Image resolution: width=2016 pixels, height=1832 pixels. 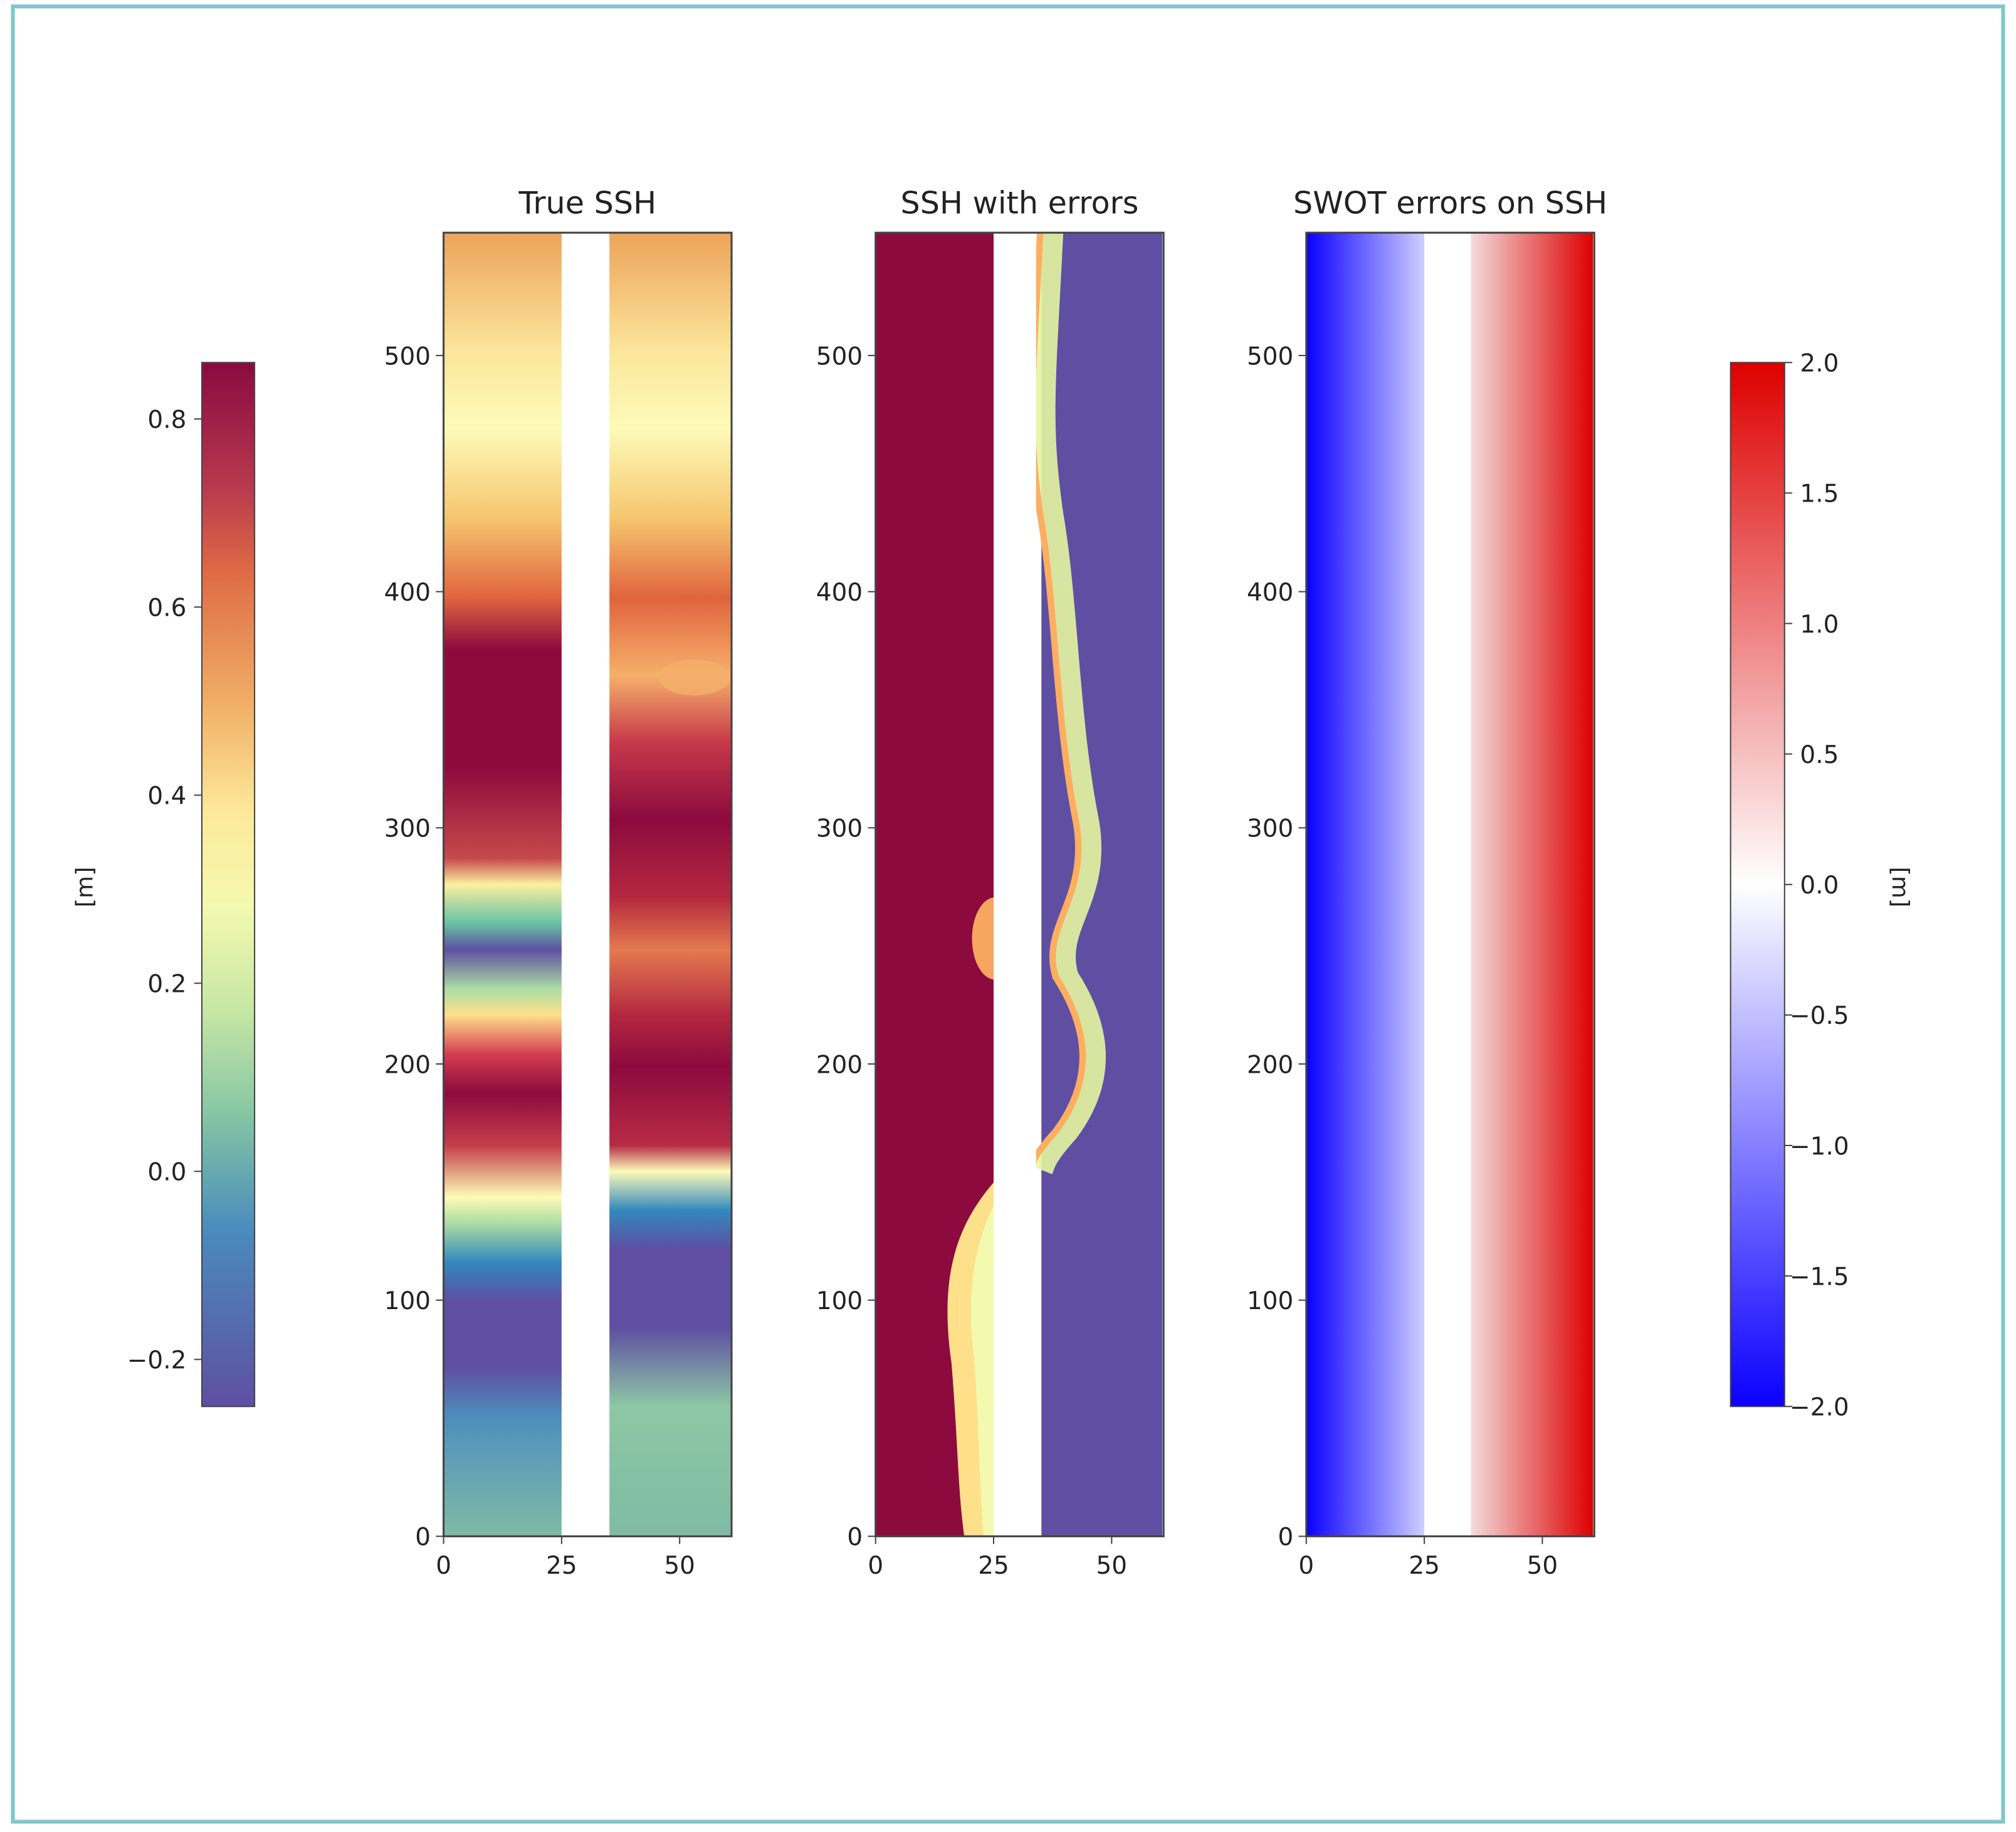 I want to click on panel-ssh-with-errors: SSH with errors 0 100 200 300 400 500 0 25 50, so click(x=991, y=882).